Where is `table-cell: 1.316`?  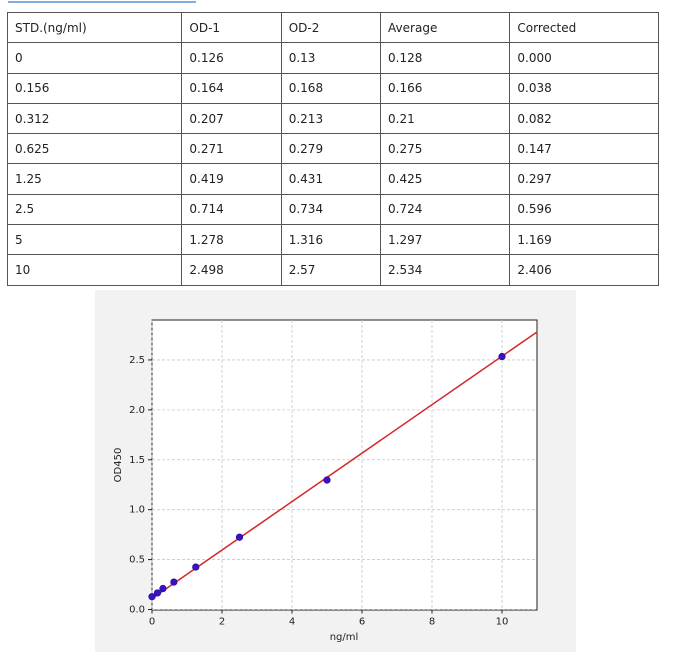
table-cell: 1.316 is located at coordinates (331, 240).